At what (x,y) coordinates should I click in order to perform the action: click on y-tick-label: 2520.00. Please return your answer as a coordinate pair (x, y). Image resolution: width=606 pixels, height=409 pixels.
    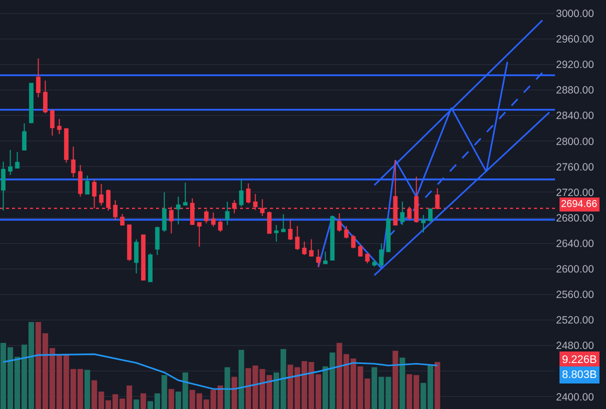
    Looking at the image, I should click on (575, 320).